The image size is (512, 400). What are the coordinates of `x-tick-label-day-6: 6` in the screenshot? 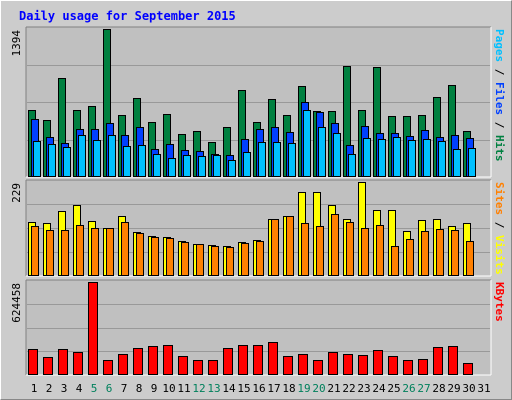 It's located at (109, 388).